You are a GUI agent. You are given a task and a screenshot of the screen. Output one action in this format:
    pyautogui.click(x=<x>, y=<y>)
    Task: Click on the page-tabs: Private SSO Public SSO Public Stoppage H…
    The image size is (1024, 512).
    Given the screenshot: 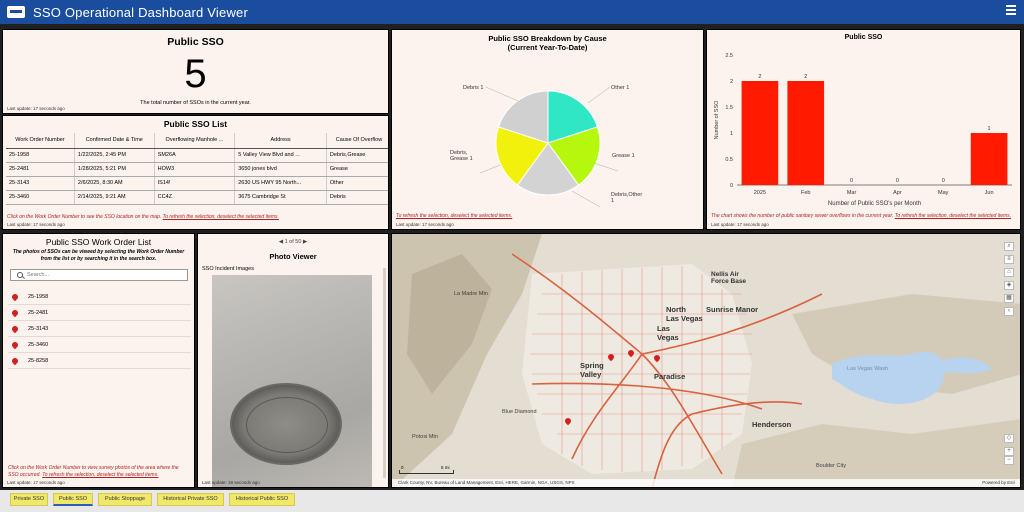 What is the action you would take?
    pyautogui.click(x=512, y=501)
    